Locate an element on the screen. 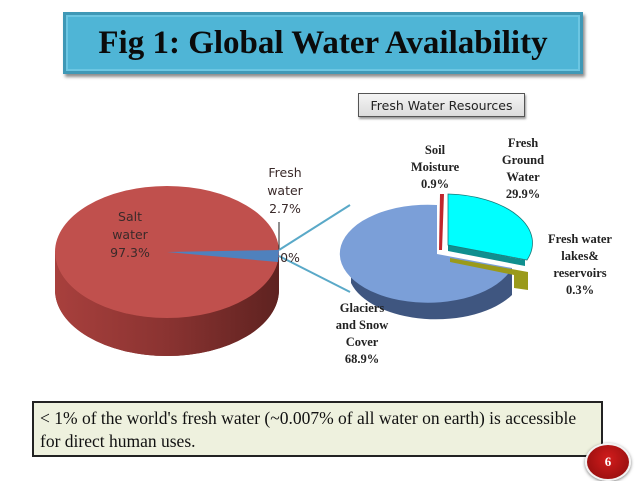 The image size is (638, 481). label-line: Glaciers is located at coordinates (362, 308).